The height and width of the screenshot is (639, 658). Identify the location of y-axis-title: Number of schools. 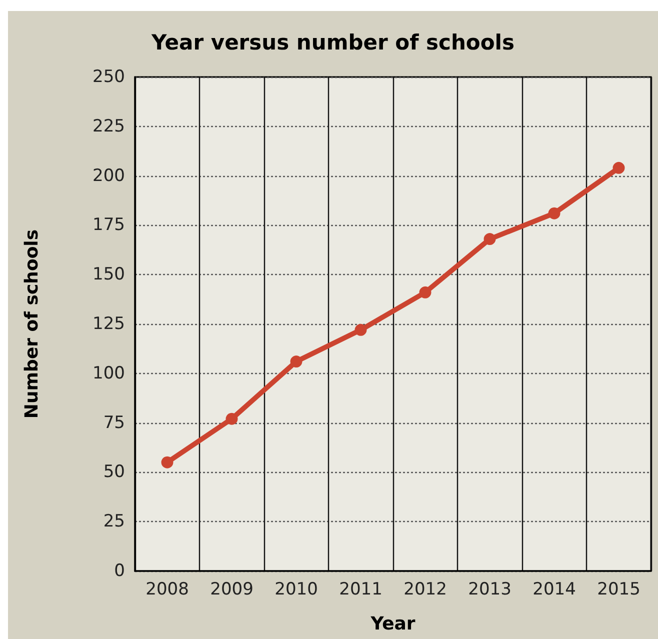
(32, 324).